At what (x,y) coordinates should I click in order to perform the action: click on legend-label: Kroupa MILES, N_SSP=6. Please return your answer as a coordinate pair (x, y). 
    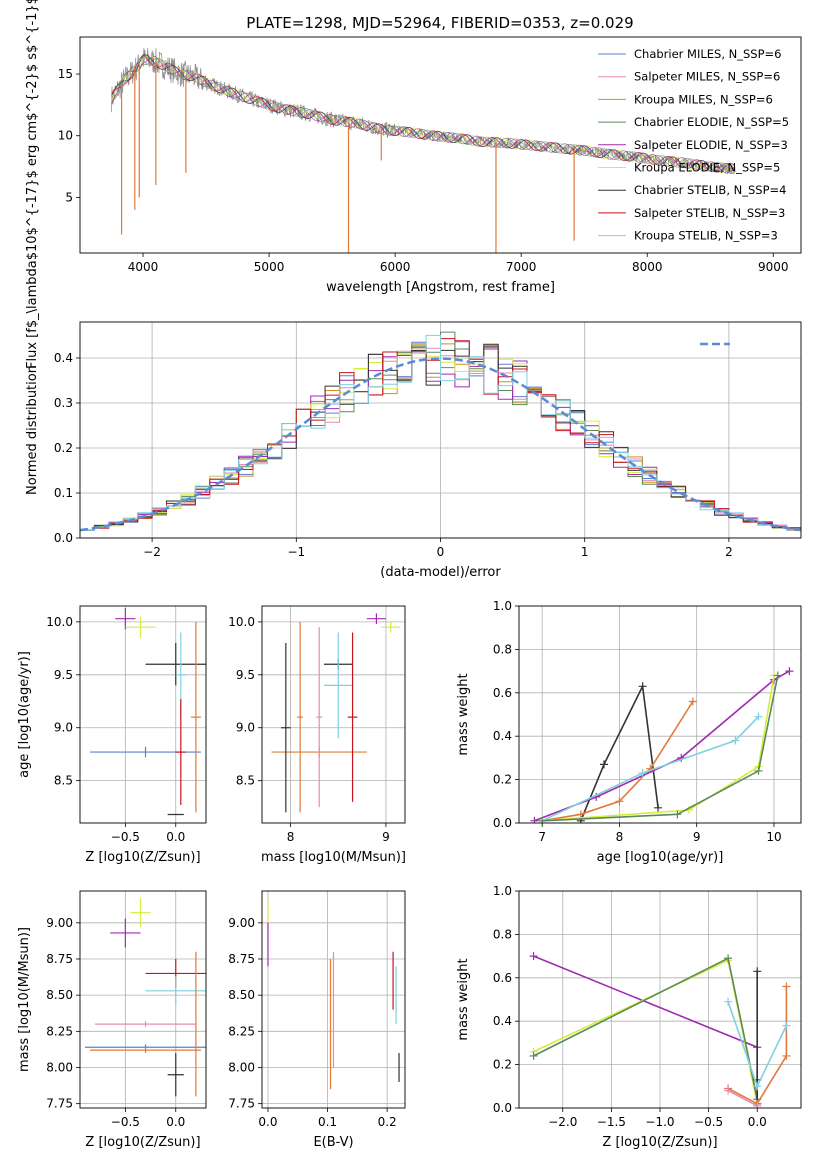
    Looking at the image, I should click on (703, 99).